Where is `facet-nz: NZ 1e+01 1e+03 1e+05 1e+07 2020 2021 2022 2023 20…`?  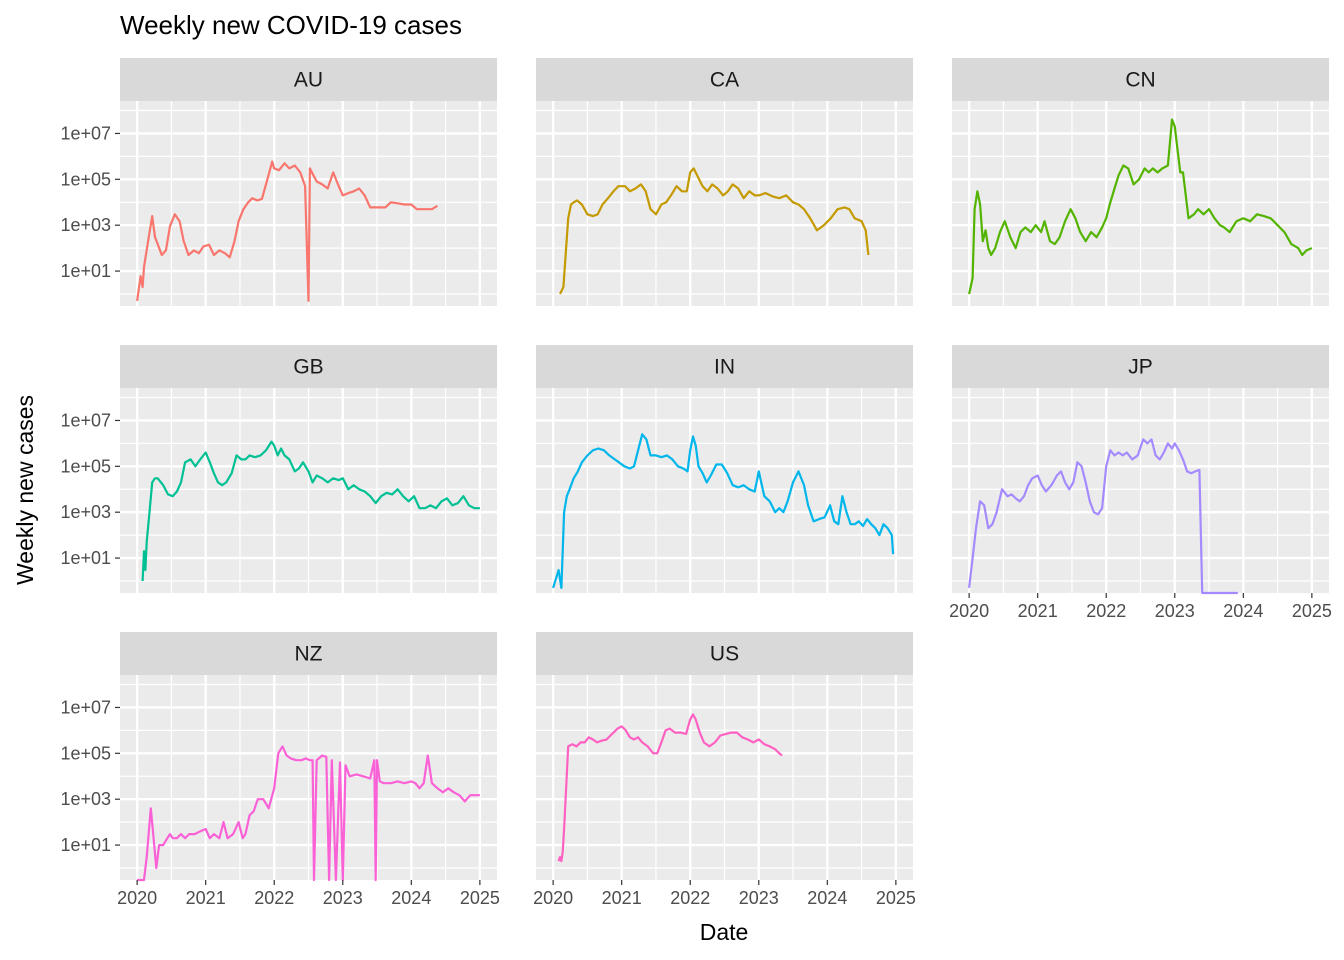
facet-nz: NZ 1e+01 1e+03 1e+05 1e+07 2020 2021 2022 2023 20… is located at coordinates (280, 770).